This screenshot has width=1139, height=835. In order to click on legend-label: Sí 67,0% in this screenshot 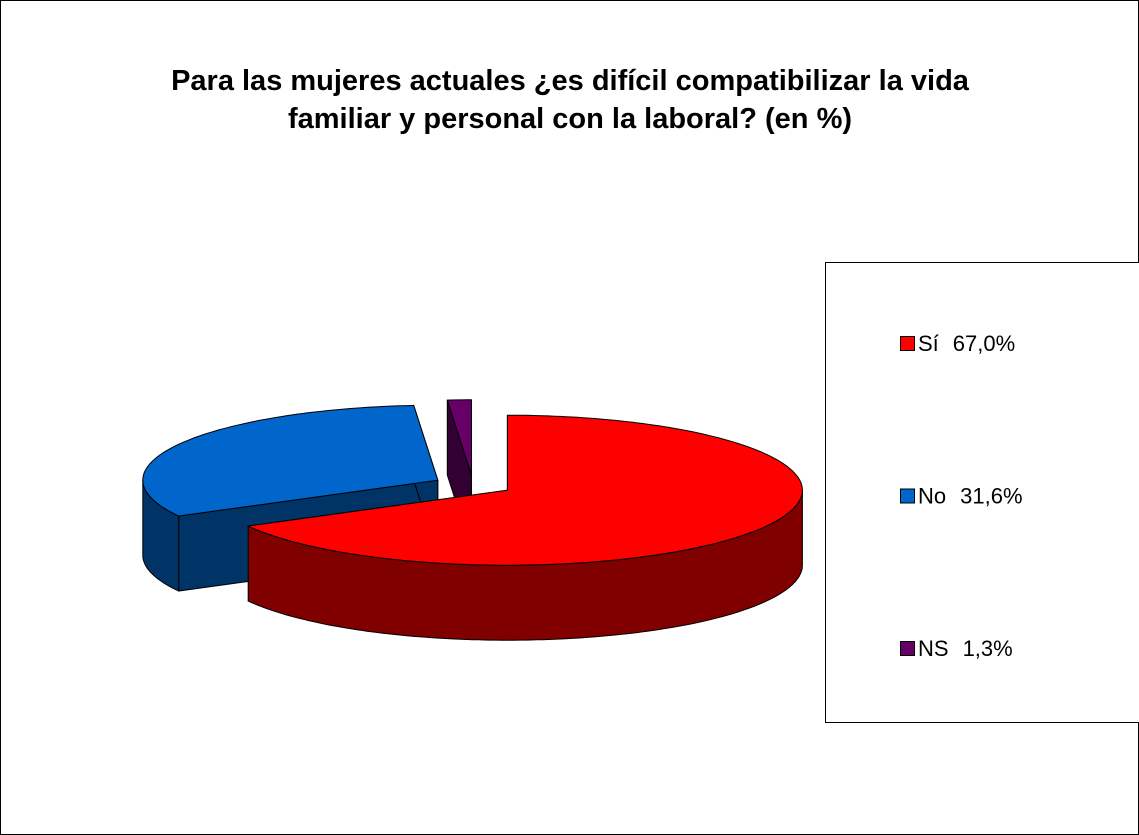, I will do `click(966, 343)`.